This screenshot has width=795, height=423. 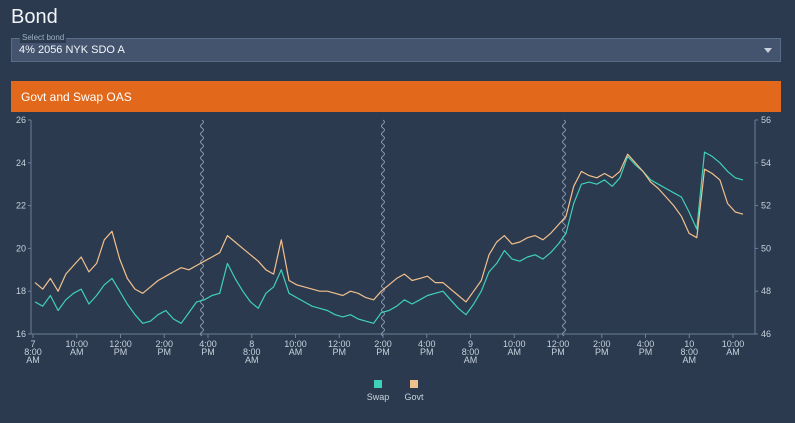 I want to click on chart-panel-title: Govt and Swap OAS, so click(x=76, y=97).